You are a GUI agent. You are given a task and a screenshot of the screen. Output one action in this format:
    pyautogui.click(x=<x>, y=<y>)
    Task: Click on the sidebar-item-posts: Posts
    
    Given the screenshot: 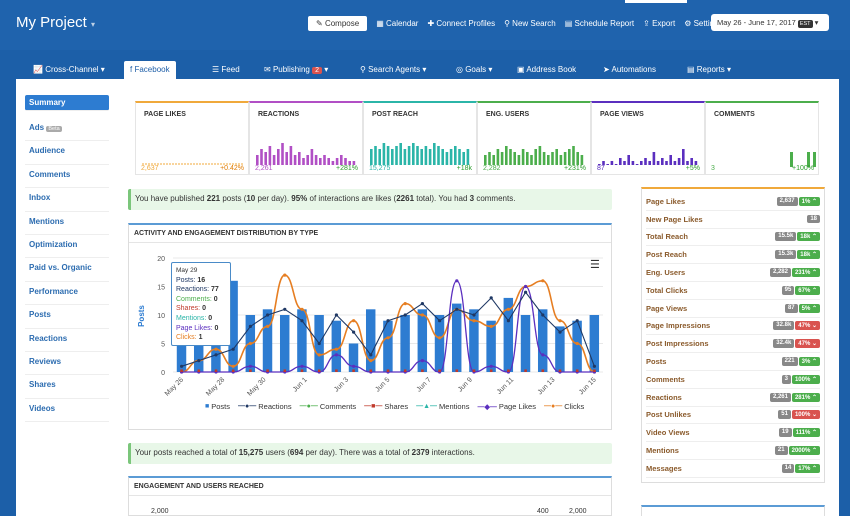 What is the action you would take?
    pyautogui.click(x=67, y=317)
    